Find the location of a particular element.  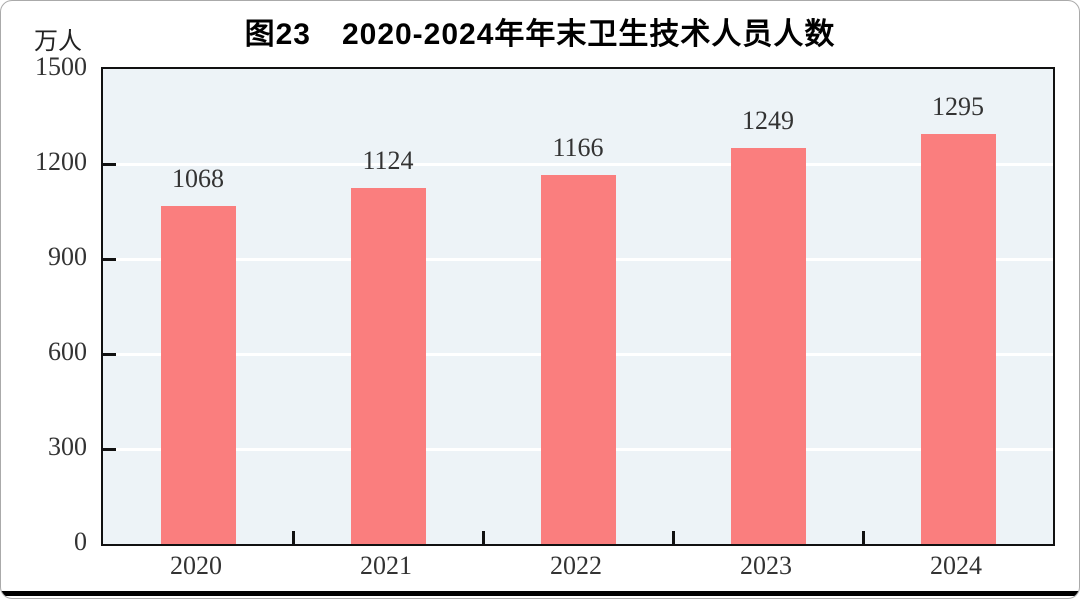

y-axis-unit-label: 万人 is located at coordinates (58, 42).